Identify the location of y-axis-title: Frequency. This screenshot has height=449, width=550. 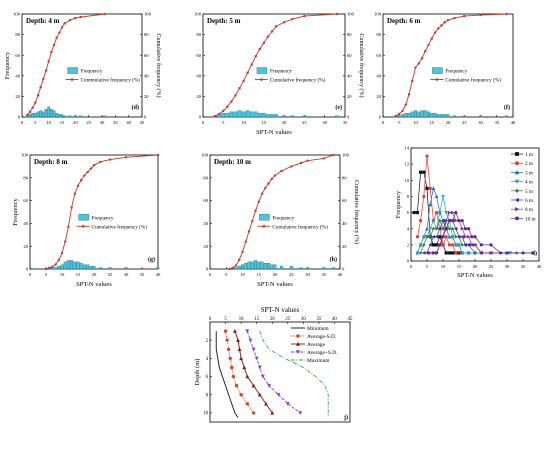
(398, 204).